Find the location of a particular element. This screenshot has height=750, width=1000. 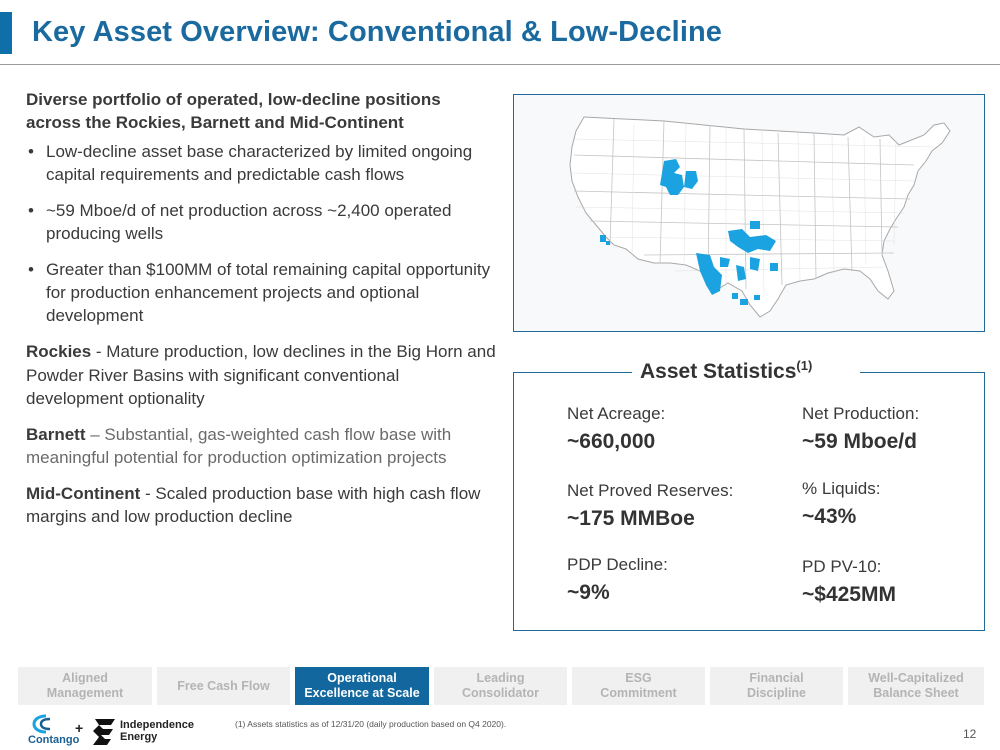

tab-leading-consolidator: Leading Consolidator is located at coordinates (500, 686).